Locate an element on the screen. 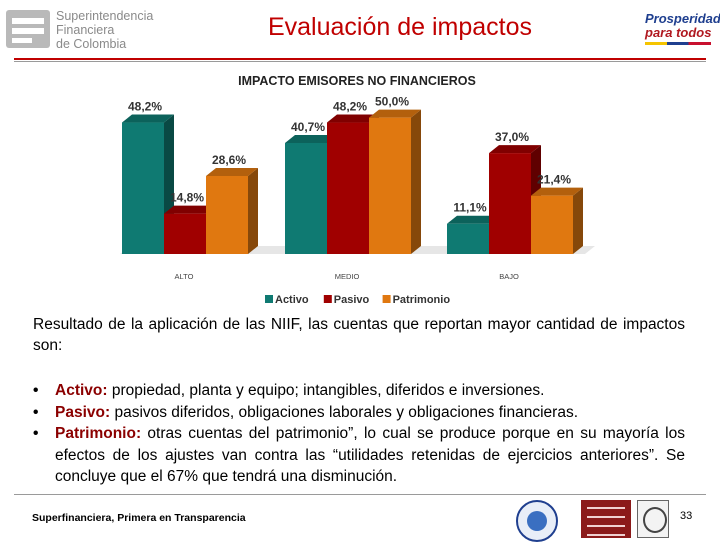 The width and height of the screenshot is (720, 542). bureau-veritas-seal-icon is located at coordinates (653, 519).